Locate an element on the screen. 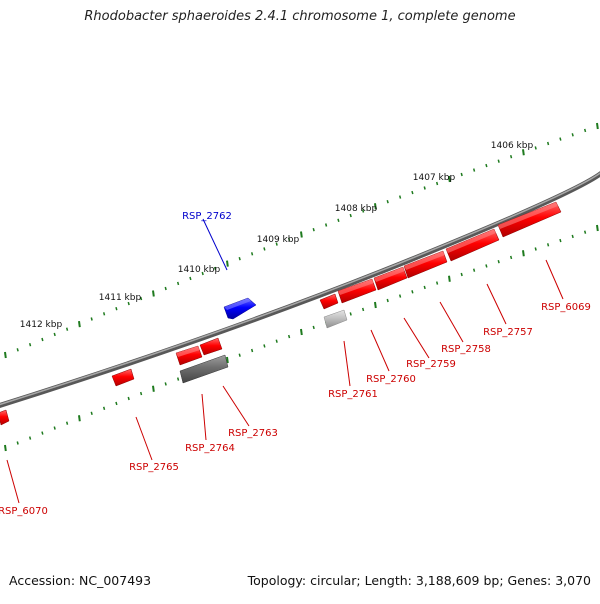  gene-RSP_2763-lower is located at coordinates (204, 369).